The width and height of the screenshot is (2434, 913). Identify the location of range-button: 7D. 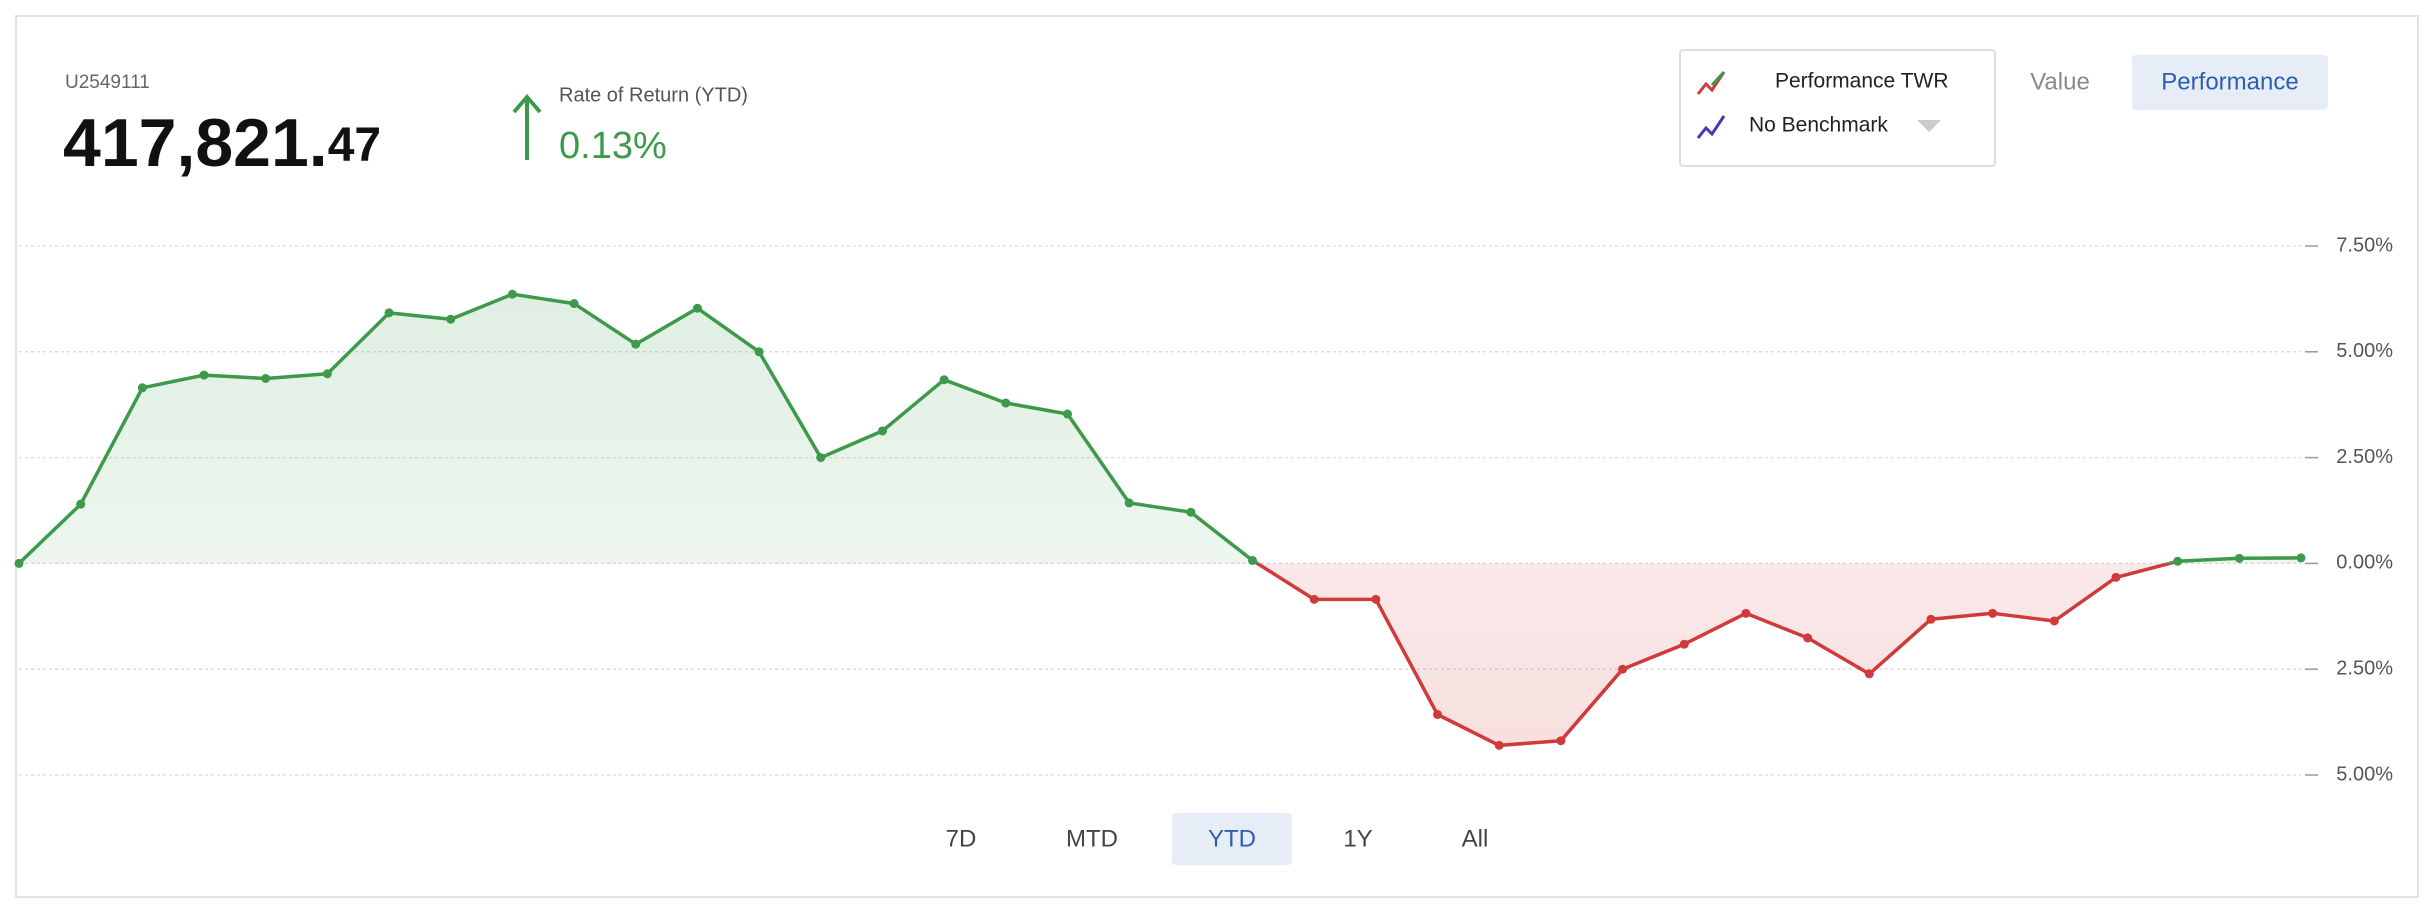
(961, 838).